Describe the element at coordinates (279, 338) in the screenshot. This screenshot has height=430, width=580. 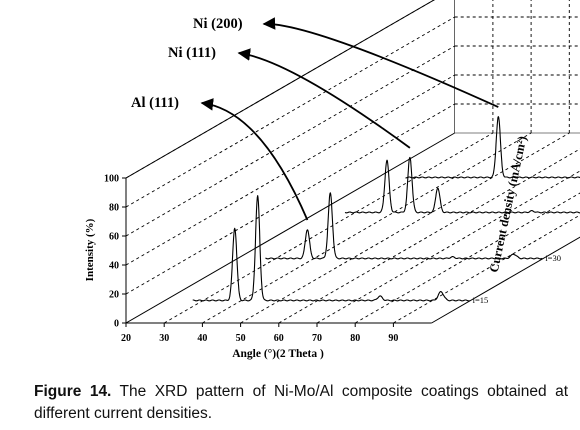
I see `x-tick-label: 60` at that location.